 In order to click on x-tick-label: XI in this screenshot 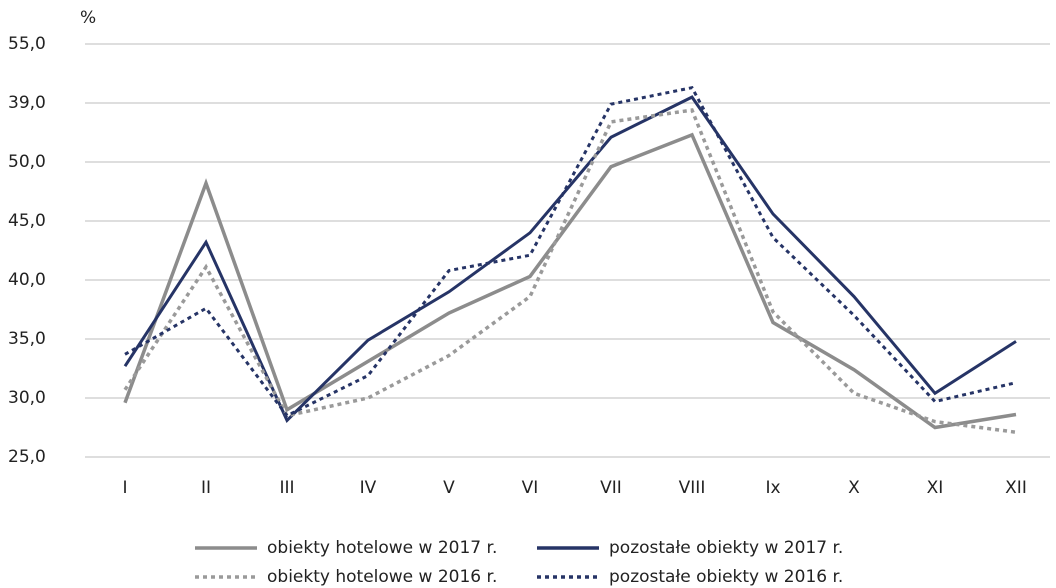, I will do `click(935, 488)`.